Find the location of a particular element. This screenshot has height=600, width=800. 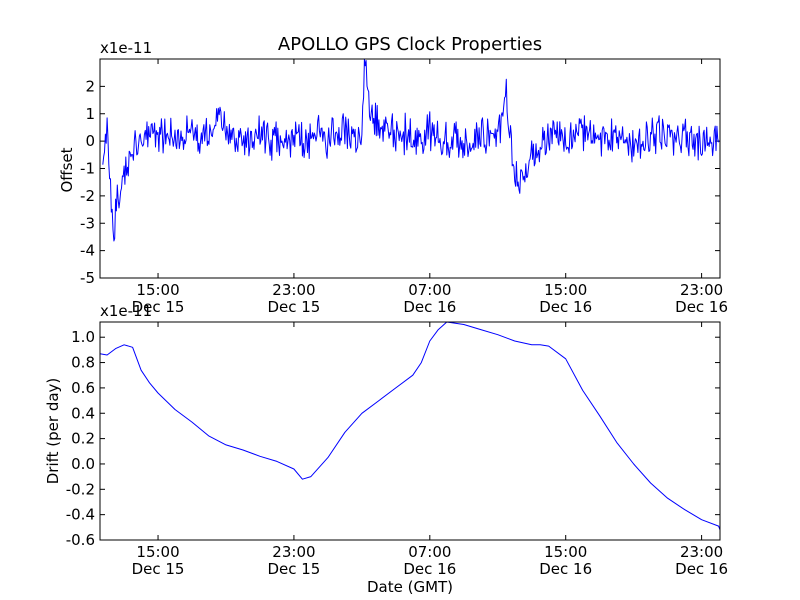

drift-y-axis-label: Drift (per day) is located at coordinates (53, 431).